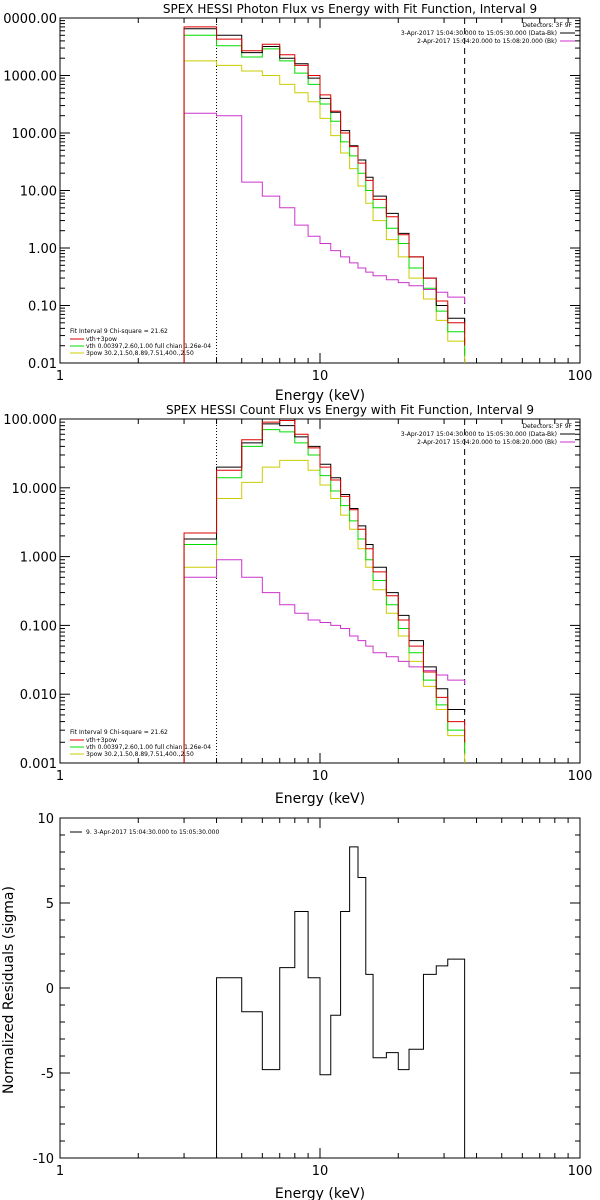 Image resolution: width=600 pixels, height=1200 pixels. What do you see at coordinates (38, 695) in the screenshot?
I see `y-tick-label: 0.010` at bounding box center [38, 695].